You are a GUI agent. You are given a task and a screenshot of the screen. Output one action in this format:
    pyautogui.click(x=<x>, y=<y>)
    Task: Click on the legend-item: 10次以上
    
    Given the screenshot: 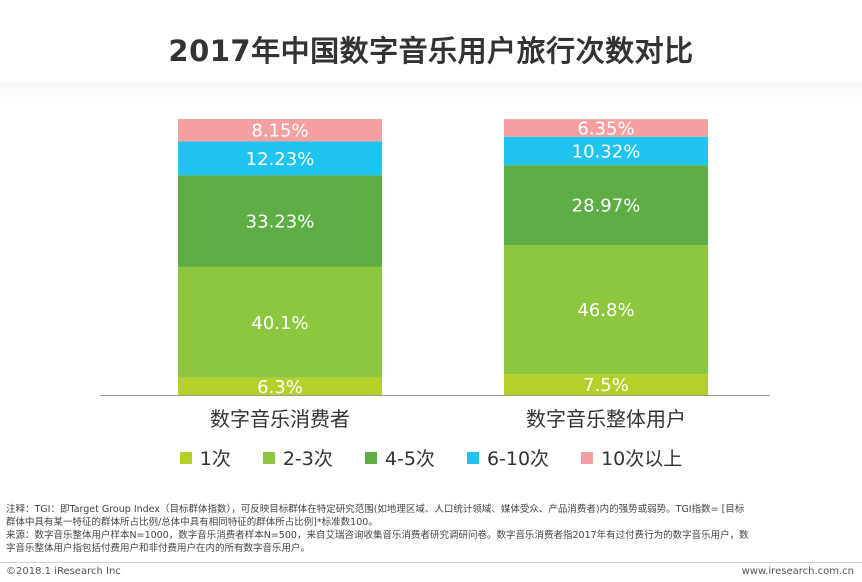 What is the action you would take?
    pyautogui.click(x=631, y=457)
    